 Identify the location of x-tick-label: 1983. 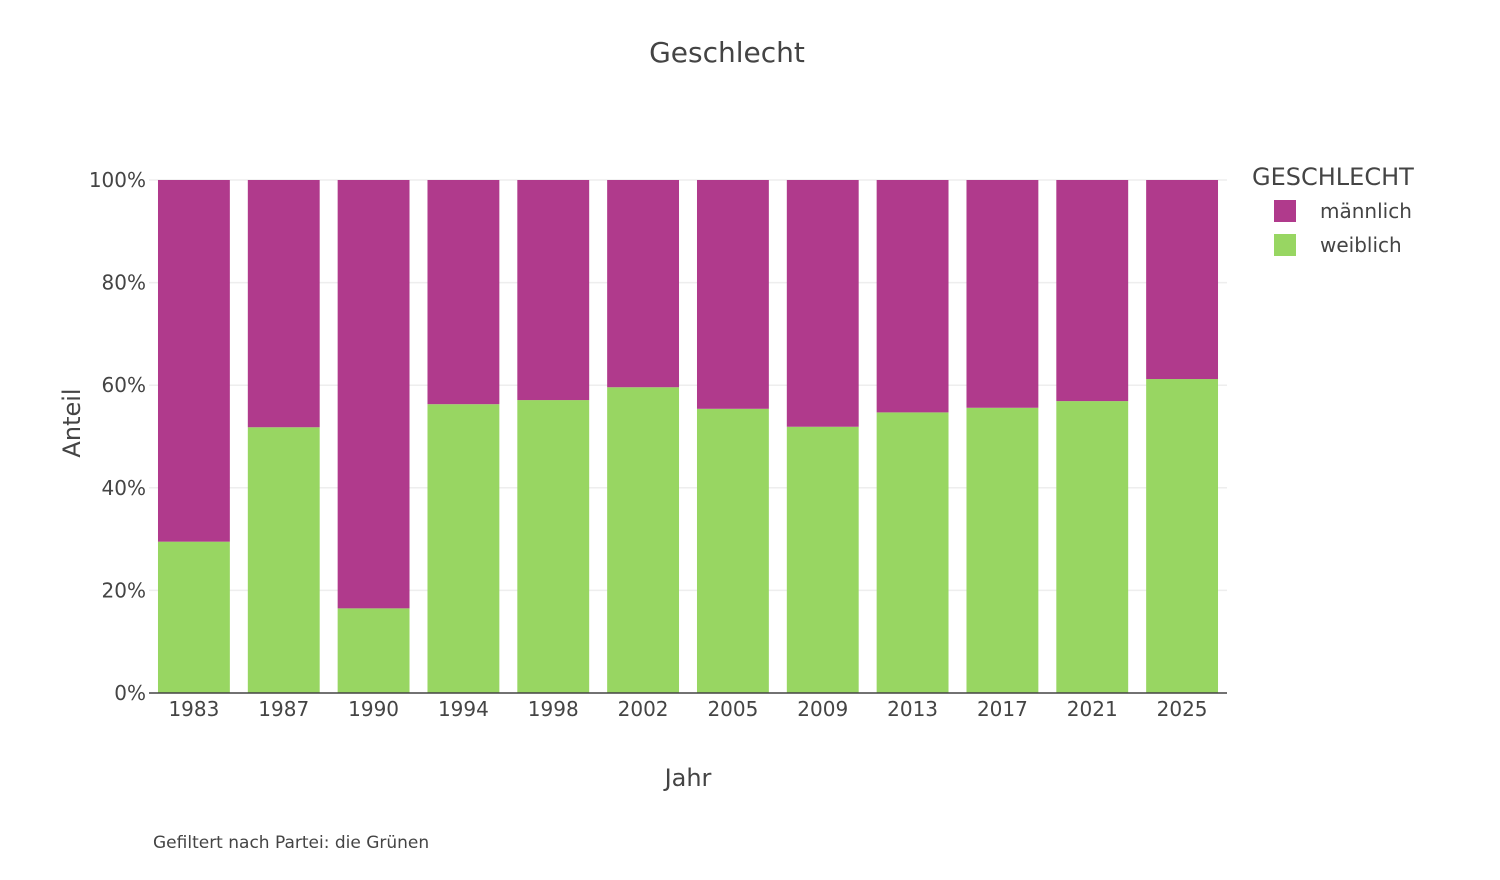
(193, 709).